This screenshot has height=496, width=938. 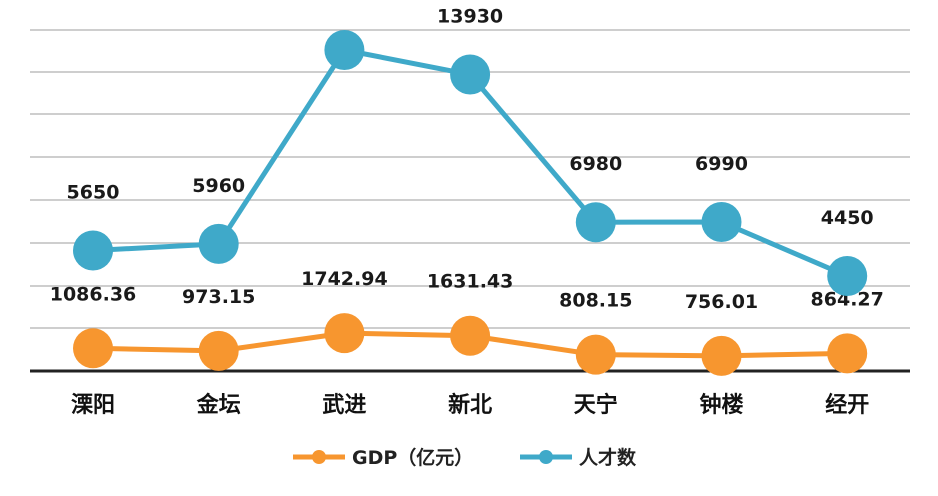 I want to click on data-label: 808.15, so click(x=595, y=301).